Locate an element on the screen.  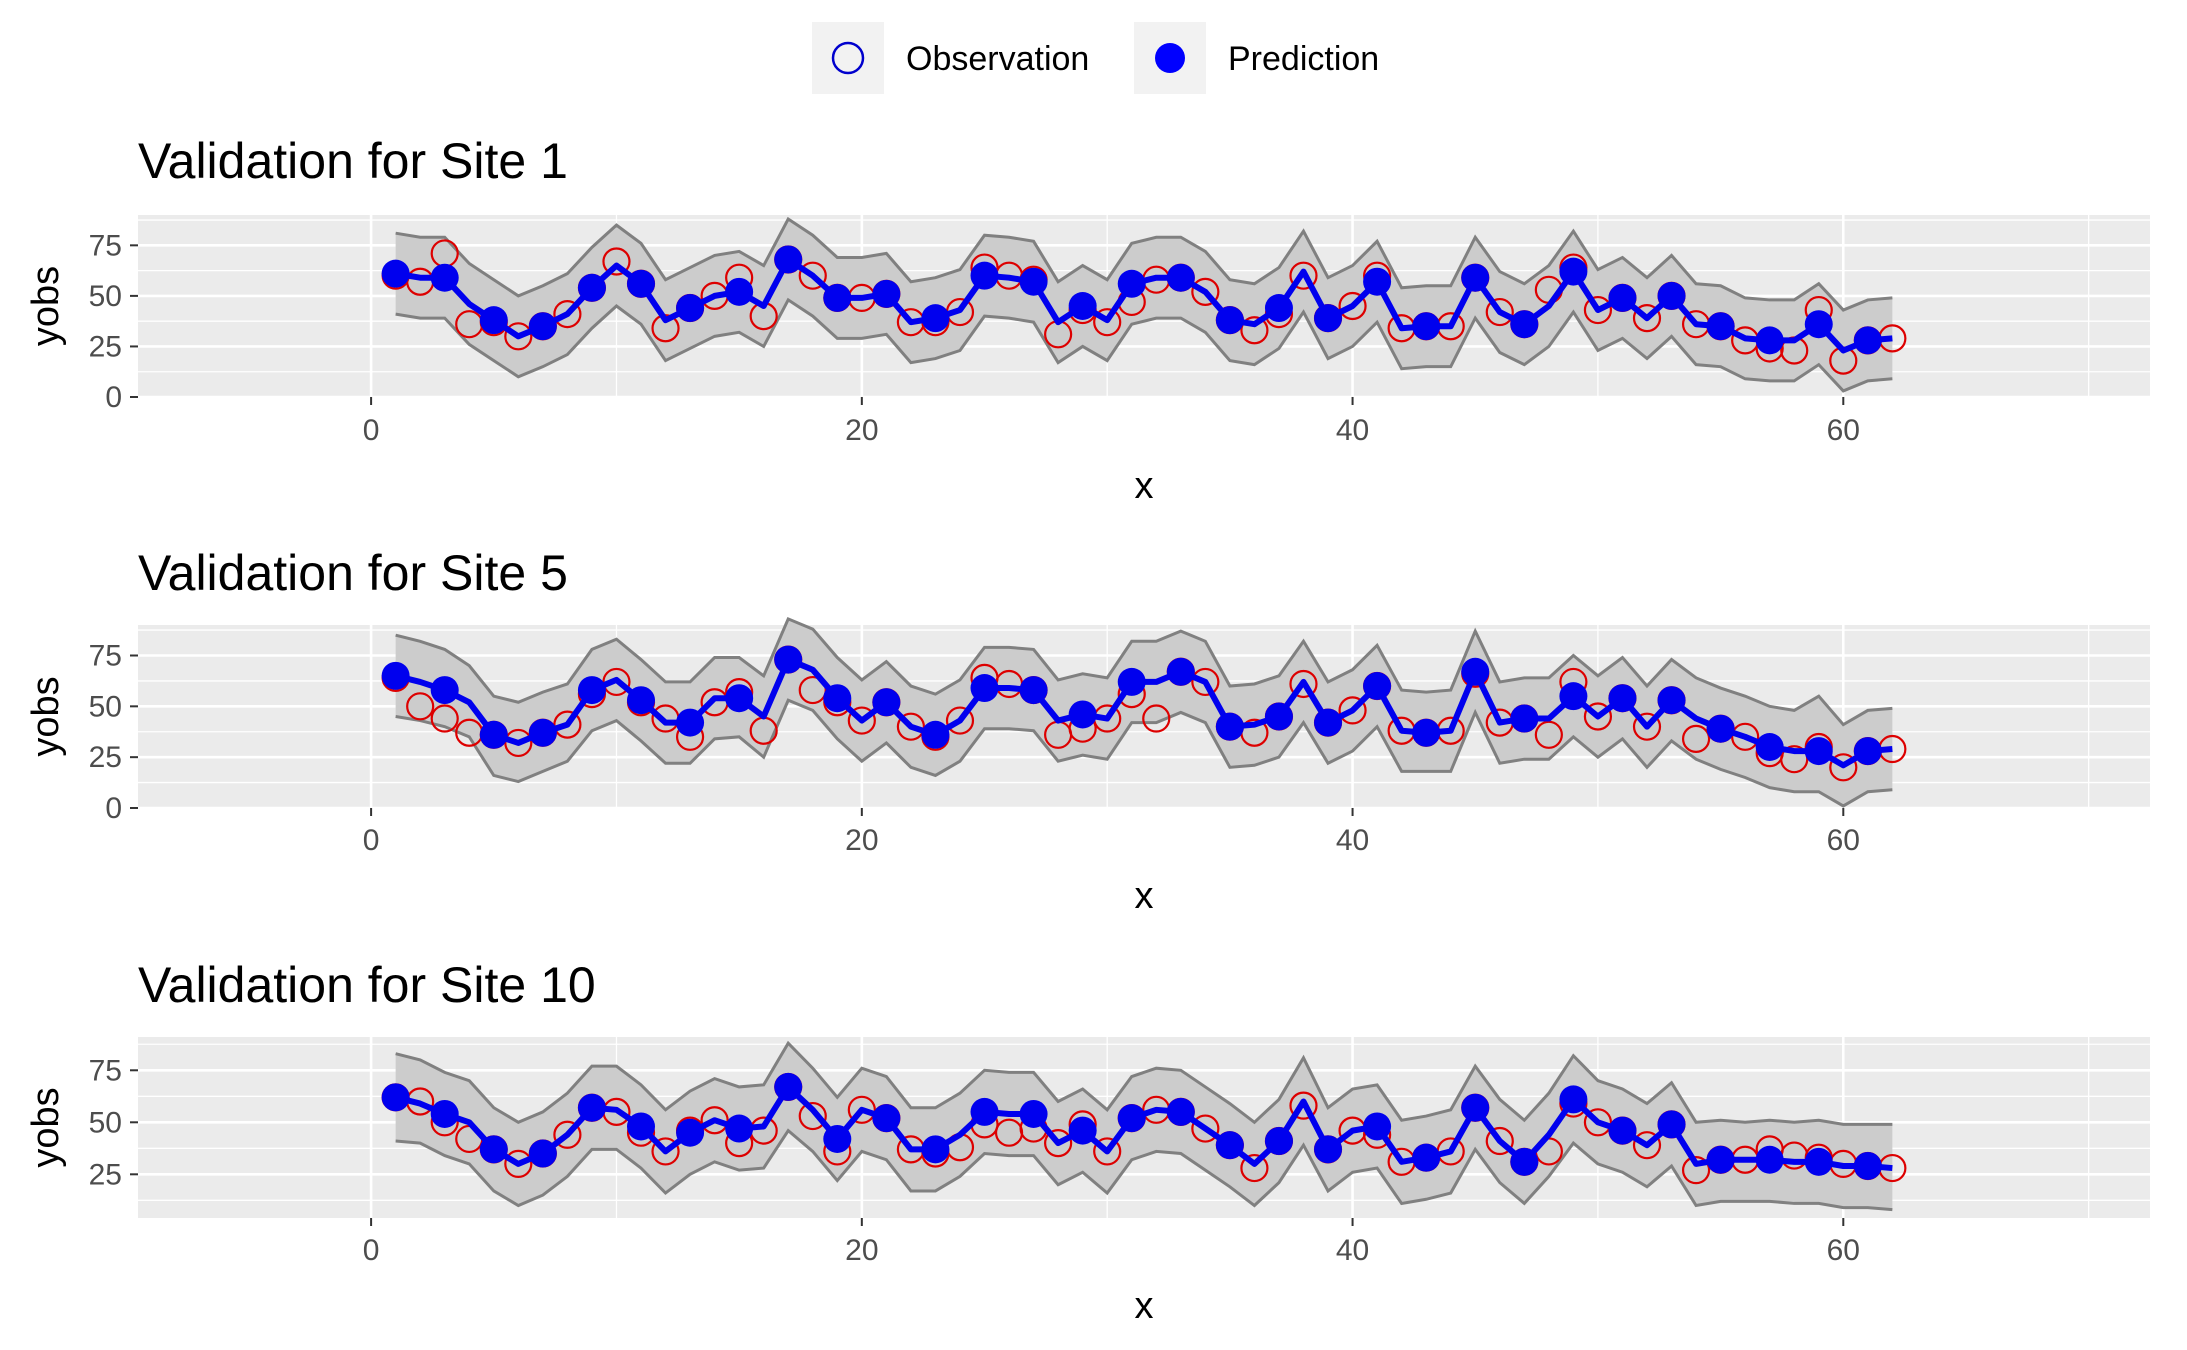
panel-title: Validation for Site 1 is located at coordinates (353, 161).